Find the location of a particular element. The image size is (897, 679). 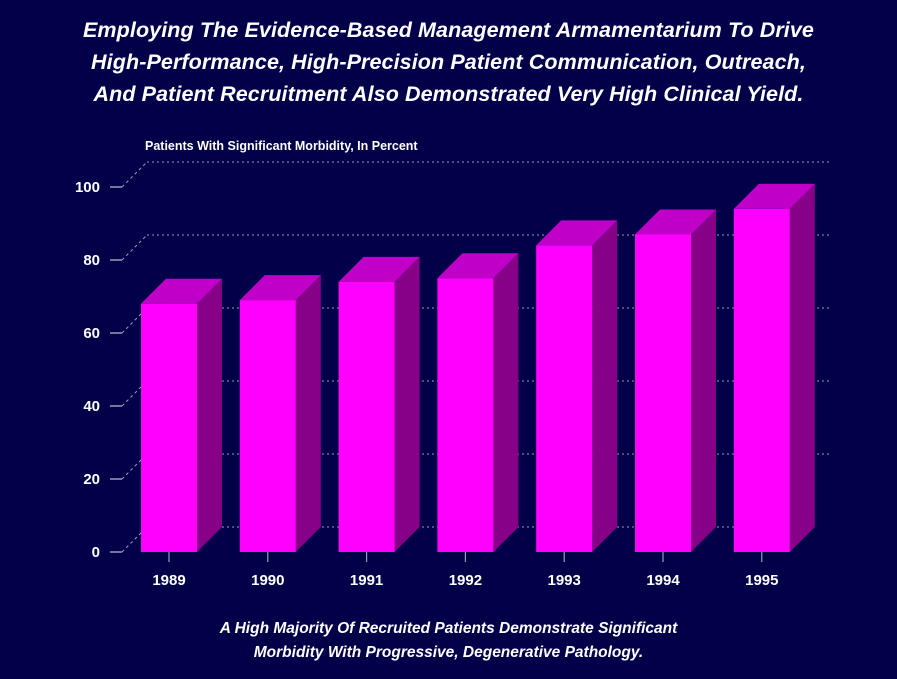

bar-1995 is located at coordinates (774, 367).